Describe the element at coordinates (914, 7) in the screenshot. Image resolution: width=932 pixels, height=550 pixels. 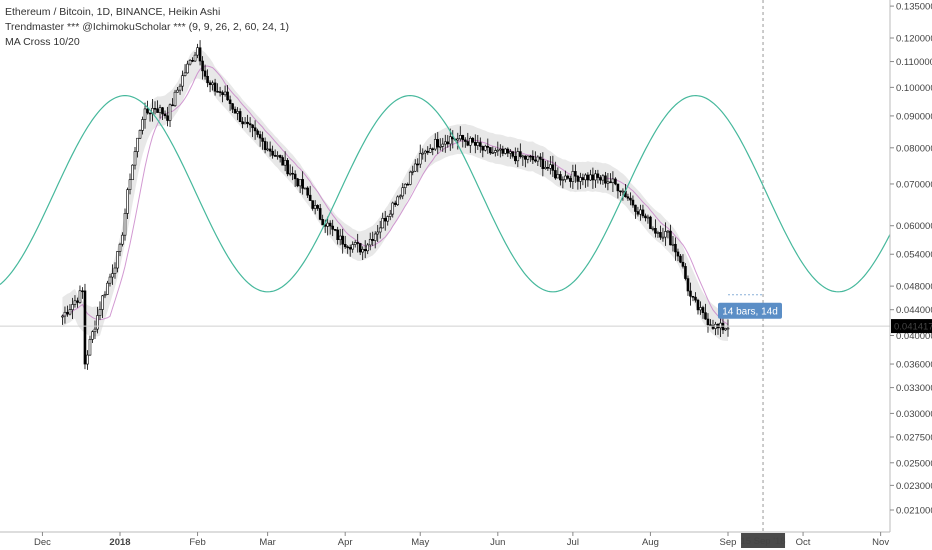
I see `price-tick-label: 0.135000` at that location.